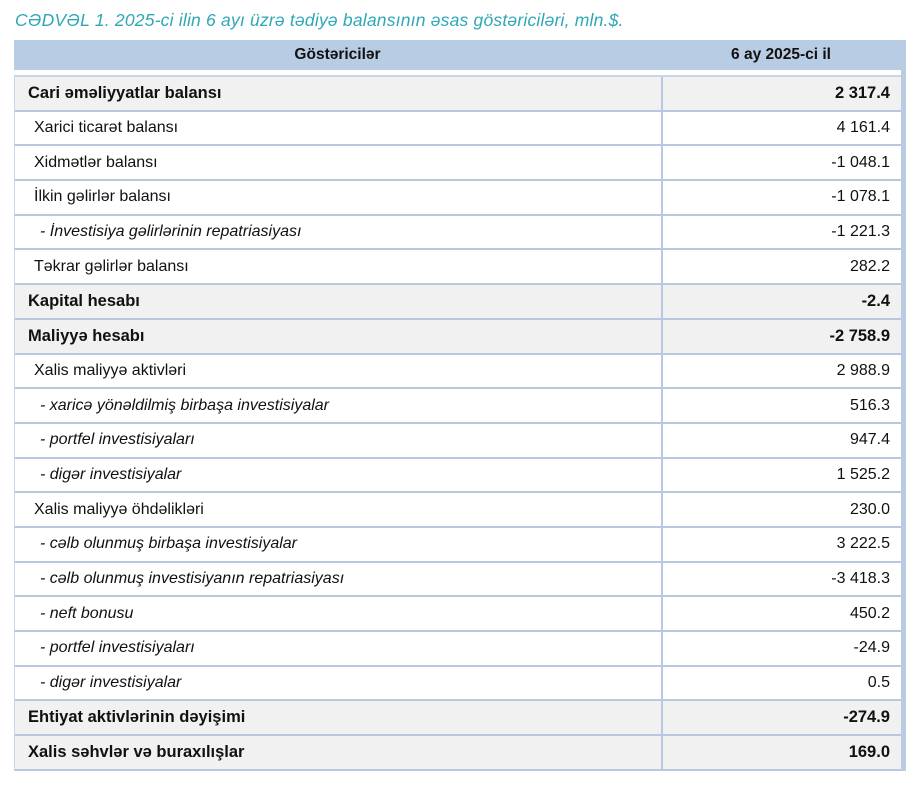 This screenshot has height=785, width=916. I want to click on row-value: -1 048.1, so click(781, 163).